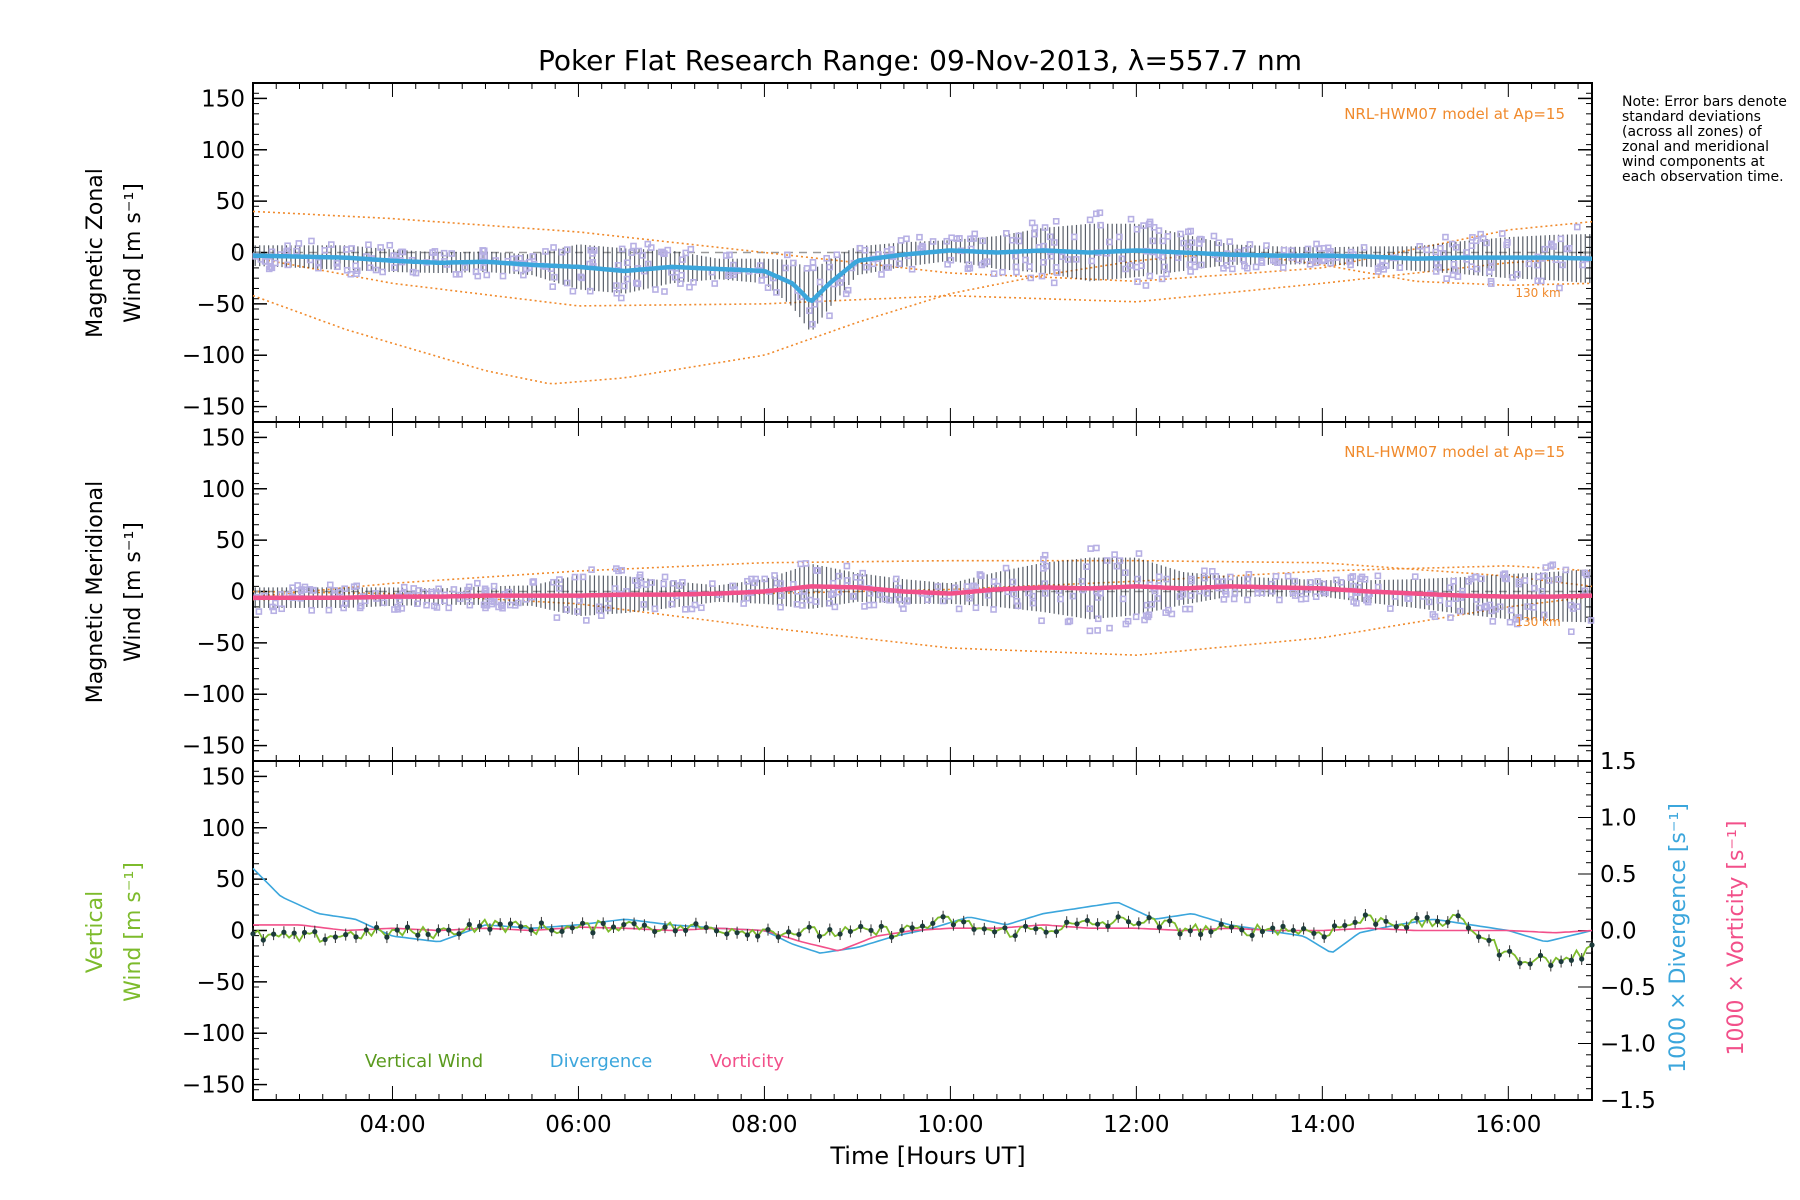 Image resolution: width=1800 pixels, height=1200 pixels. What do you see at coordinates (1618, 762) in the screenshot?
I see `y2-tick-label: 1.5` at bounding box center [1618, 762].